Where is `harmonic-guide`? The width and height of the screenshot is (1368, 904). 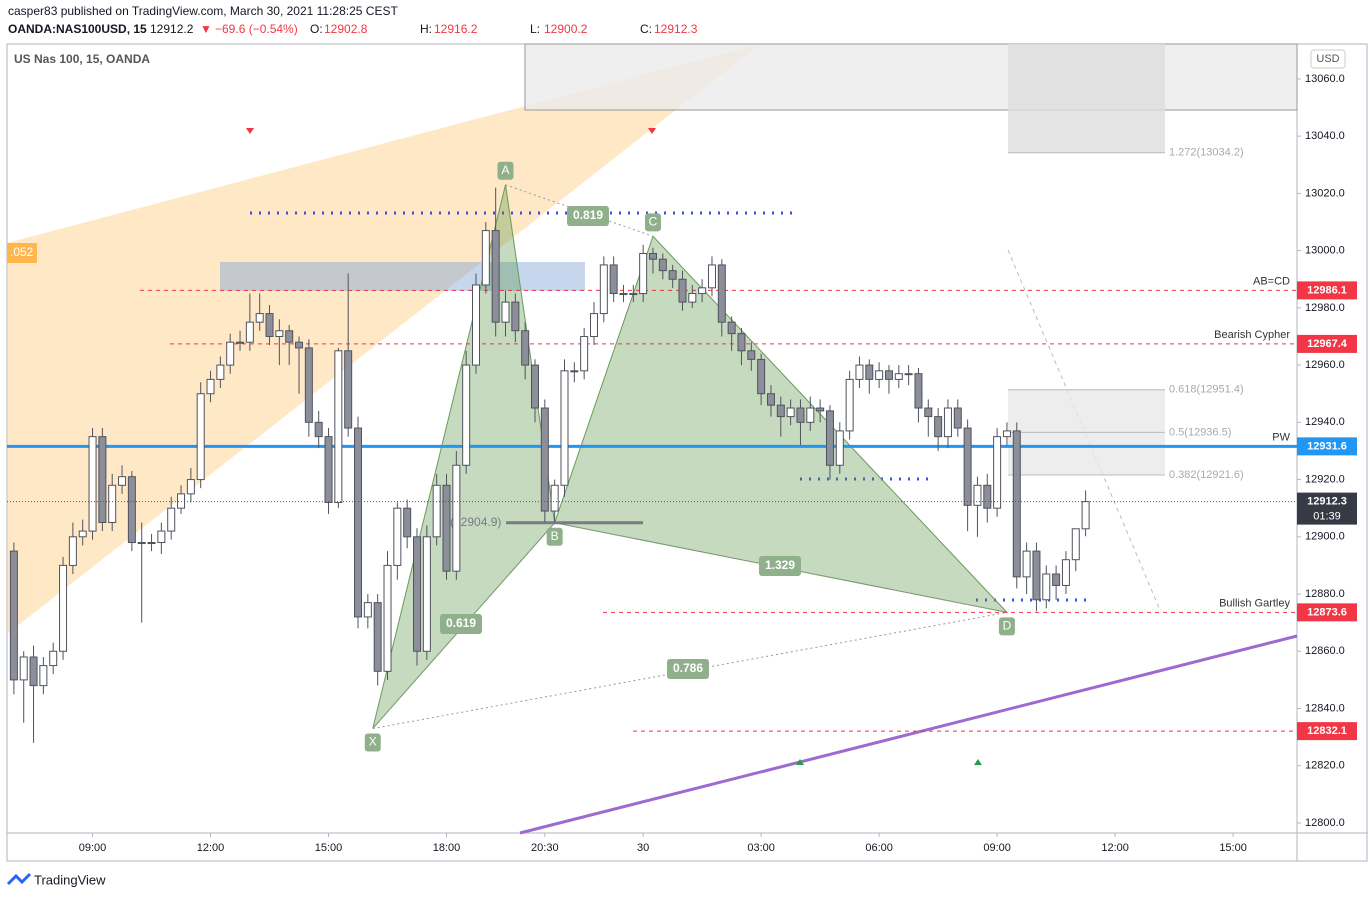
harmonic-guide is located at coordinates (464, 625).